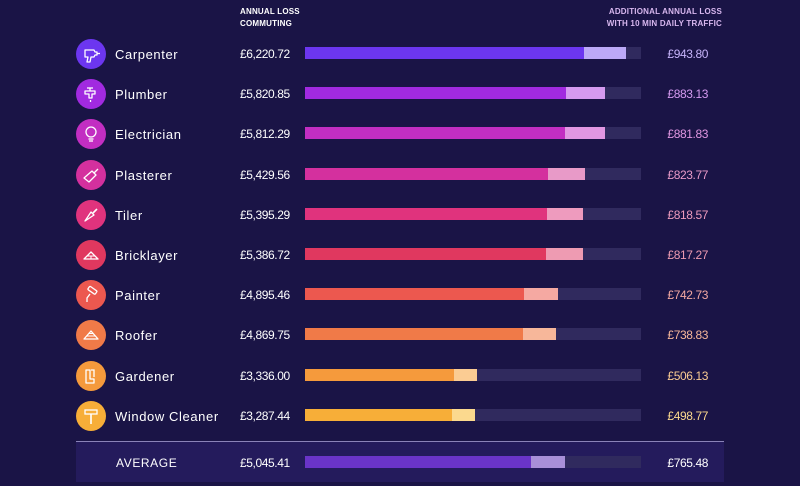  I want to click on category-label: Roofer, so click(136, 336).